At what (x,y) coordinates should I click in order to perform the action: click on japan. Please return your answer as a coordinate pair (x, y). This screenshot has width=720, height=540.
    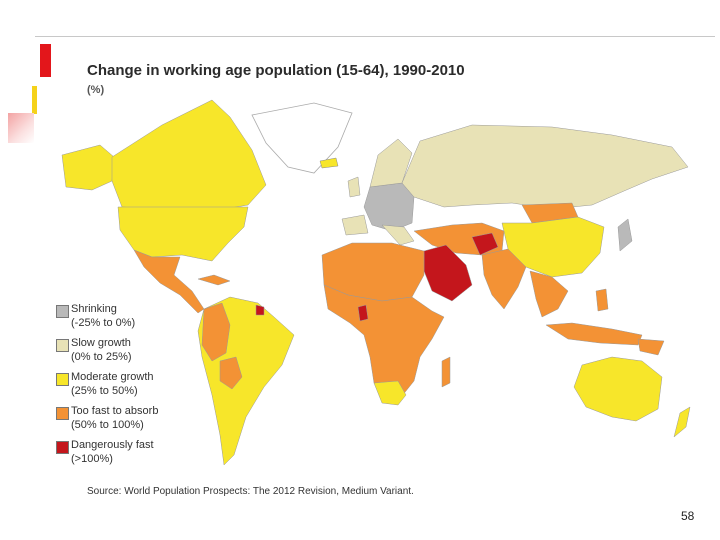
    Looking at the image, I should click on (625, 235).